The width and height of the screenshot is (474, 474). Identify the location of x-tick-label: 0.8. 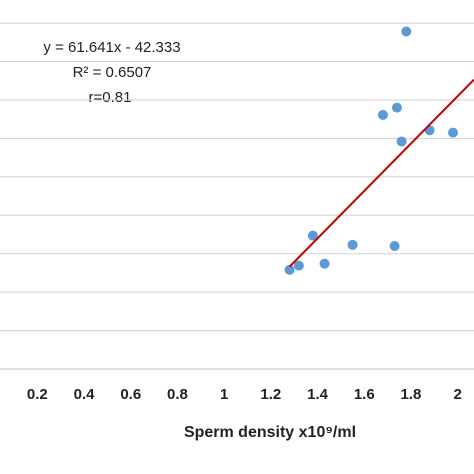
(177, 394).